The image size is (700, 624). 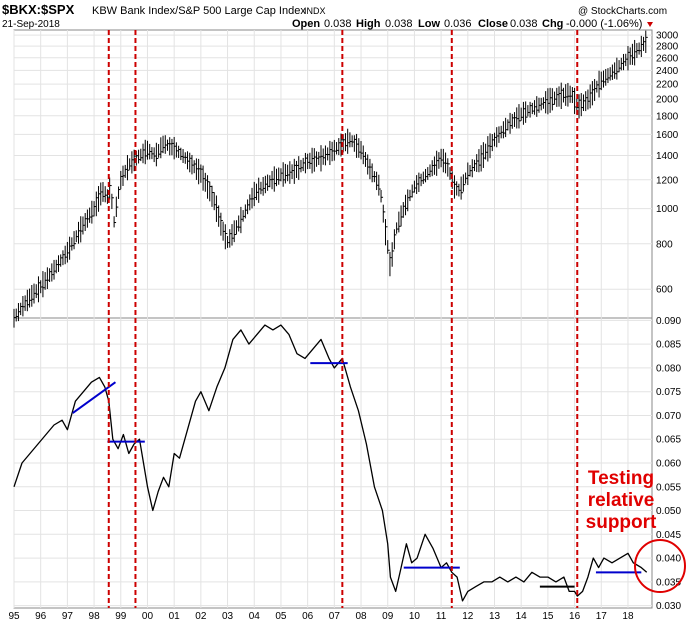 What do you see at coordinates (667, 180) in the screenshot?
I see `price-y-tick-label: 1200` at bounding box center [667, 180].